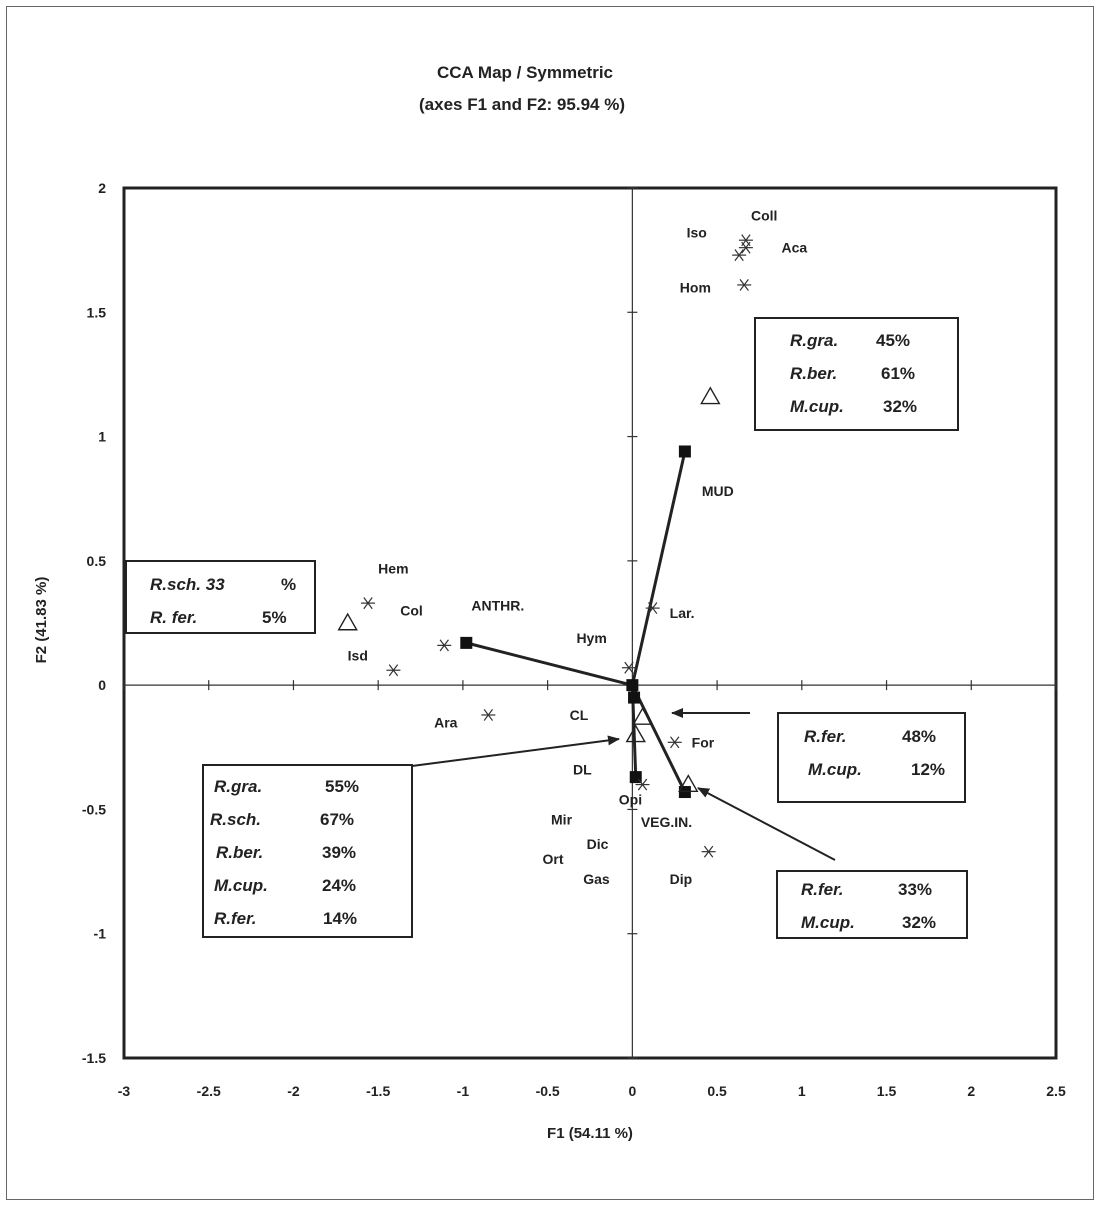 Image resolution: width=1102 pixels, height=1208 pixels. What do you see at coordinates (340, 918) in the screenshot?
I see `box-value: 14%` at bounding box center [340, 918].